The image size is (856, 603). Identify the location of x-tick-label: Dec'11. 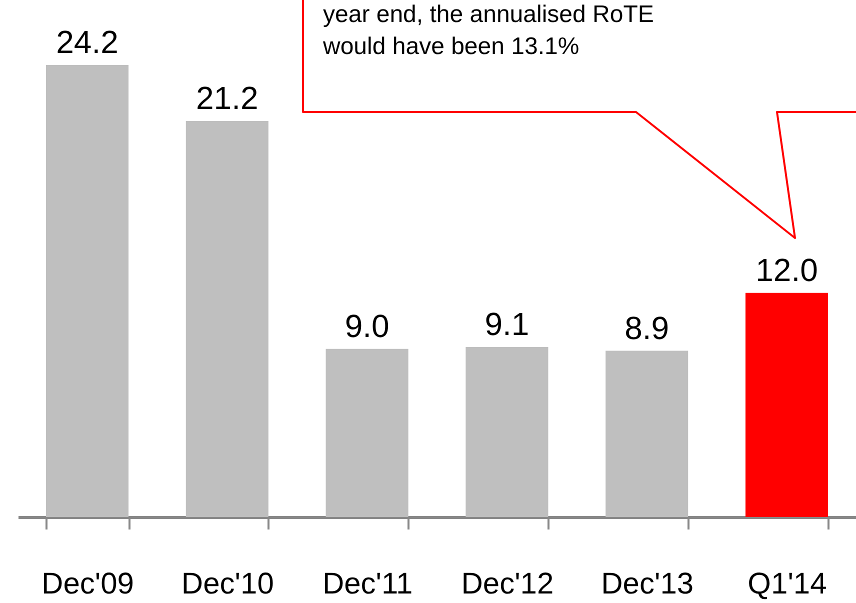
(367, 584).